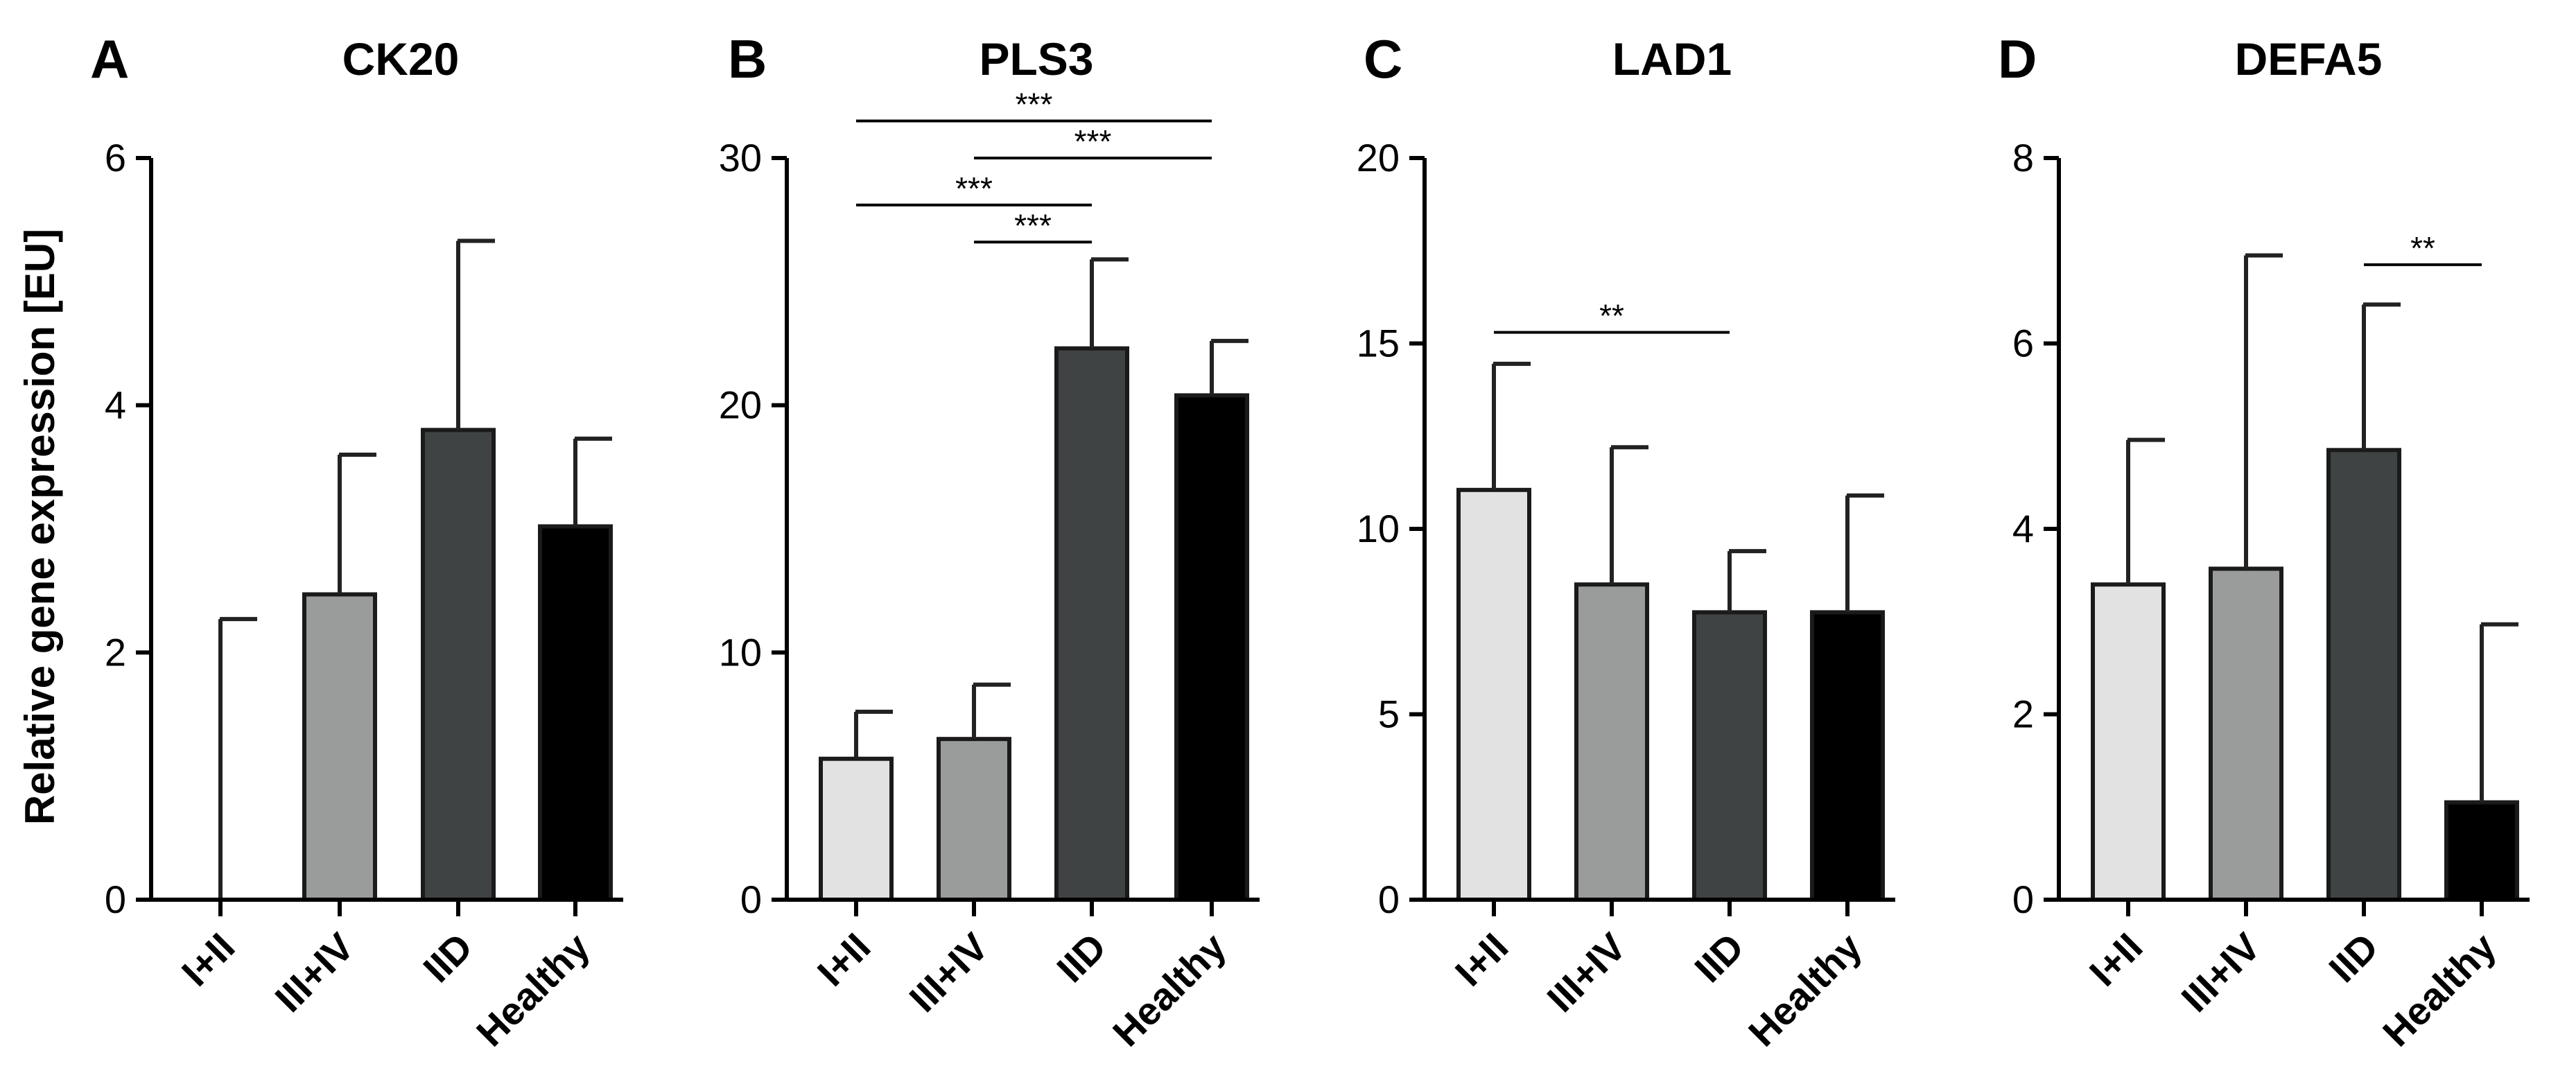 The width and height of the screenshot is (2576, 1091). I want to click on panel-letter: D, so click(2017, 58).